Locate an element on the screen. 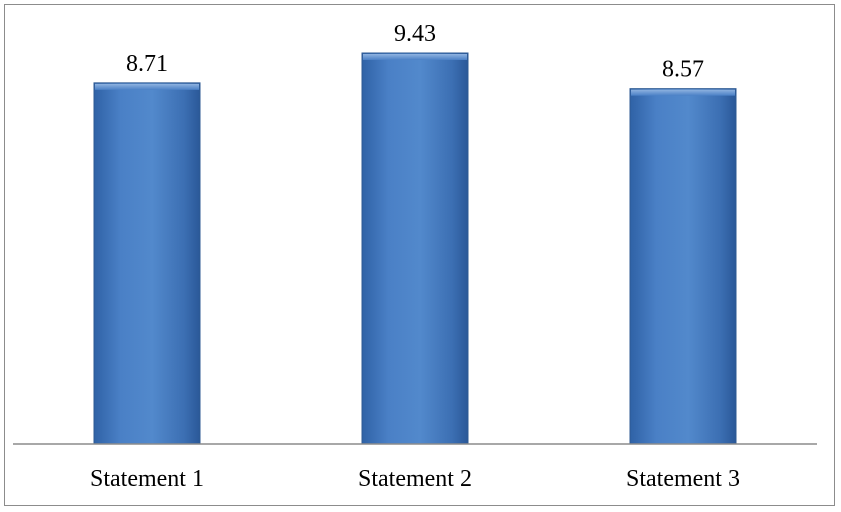  data-label-2: 9.43 is located at coordinates (415, 34).